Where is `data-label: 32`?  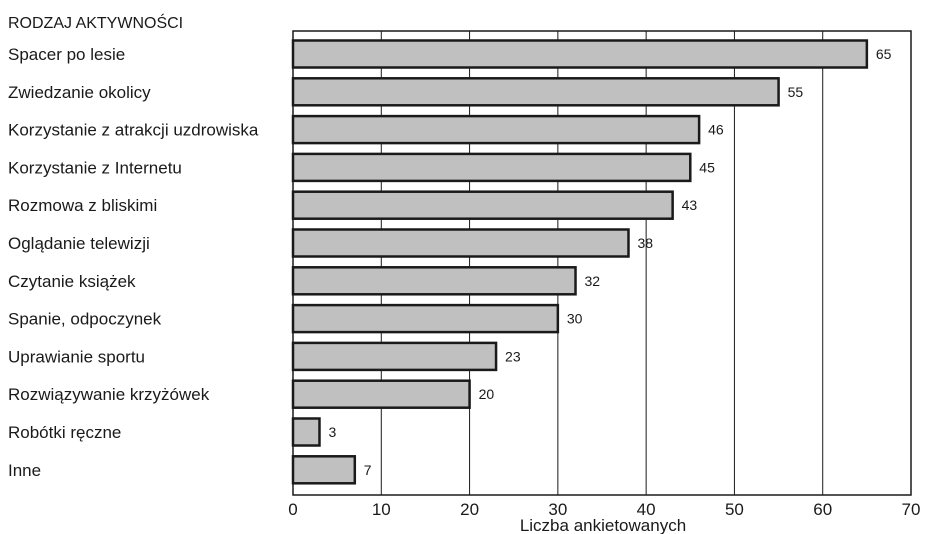 data-label: 32 is located at coordinates (593, 281).